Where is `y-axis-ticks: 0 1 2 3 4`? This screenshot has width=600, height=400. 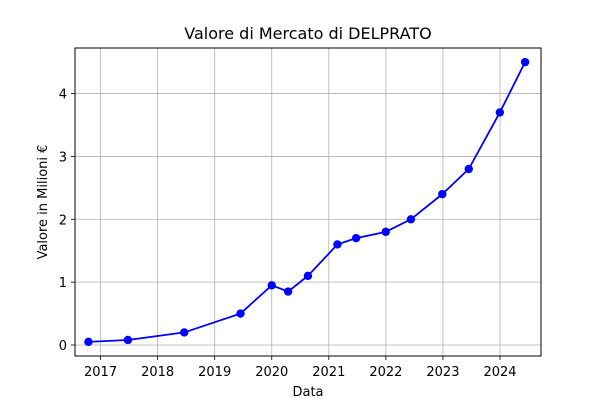 y-axis-ticks: 0 1 2 3 4 is located at coordinates (67, 221).